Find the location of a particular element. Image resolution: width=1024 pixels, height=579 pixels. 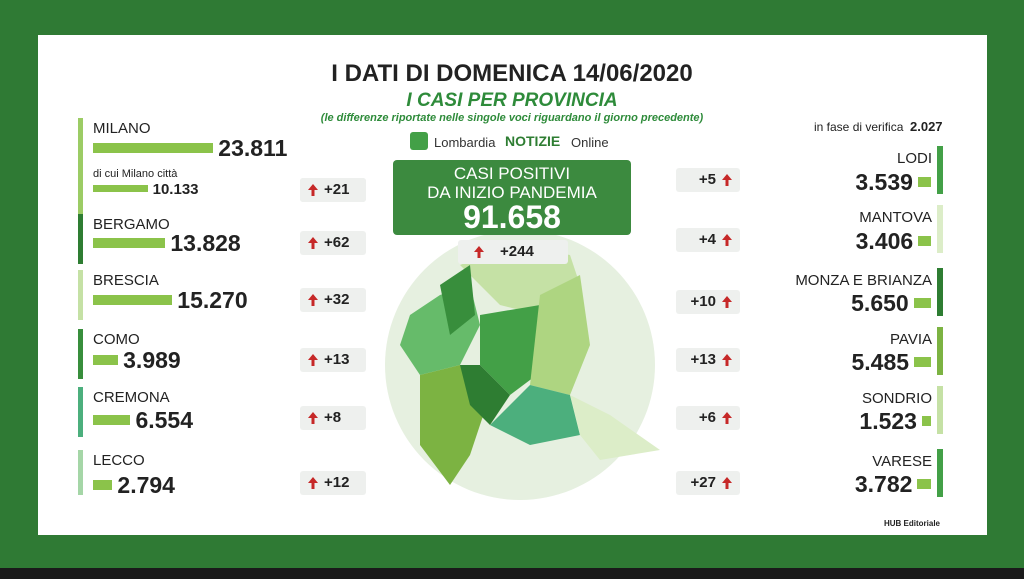

province-value: 13.828 is located at coordinates (205, 243).